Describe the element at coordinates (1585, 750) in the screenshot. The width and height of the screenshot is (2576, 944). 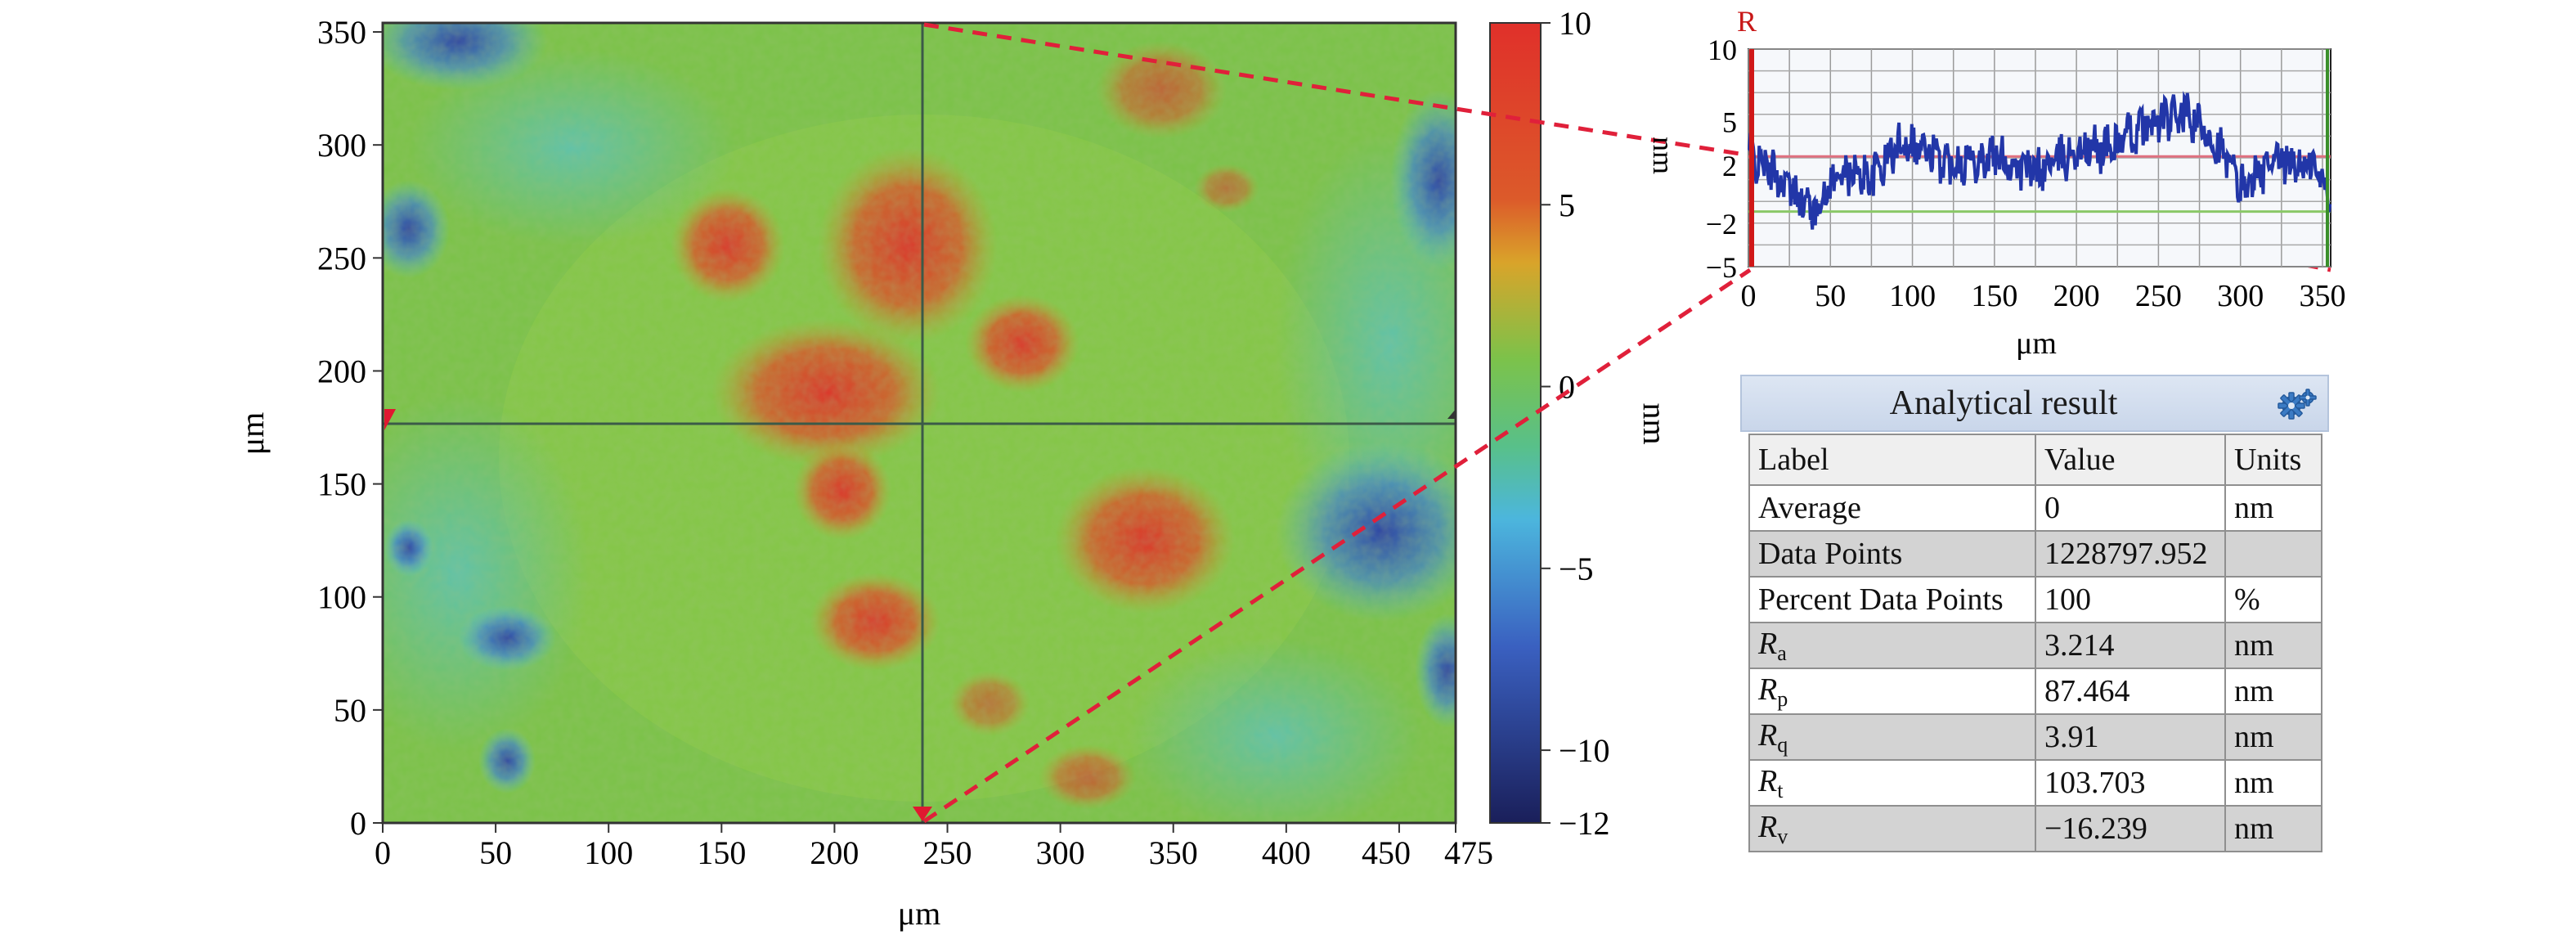
I see `colorbar-tick-label: −10` at that location.